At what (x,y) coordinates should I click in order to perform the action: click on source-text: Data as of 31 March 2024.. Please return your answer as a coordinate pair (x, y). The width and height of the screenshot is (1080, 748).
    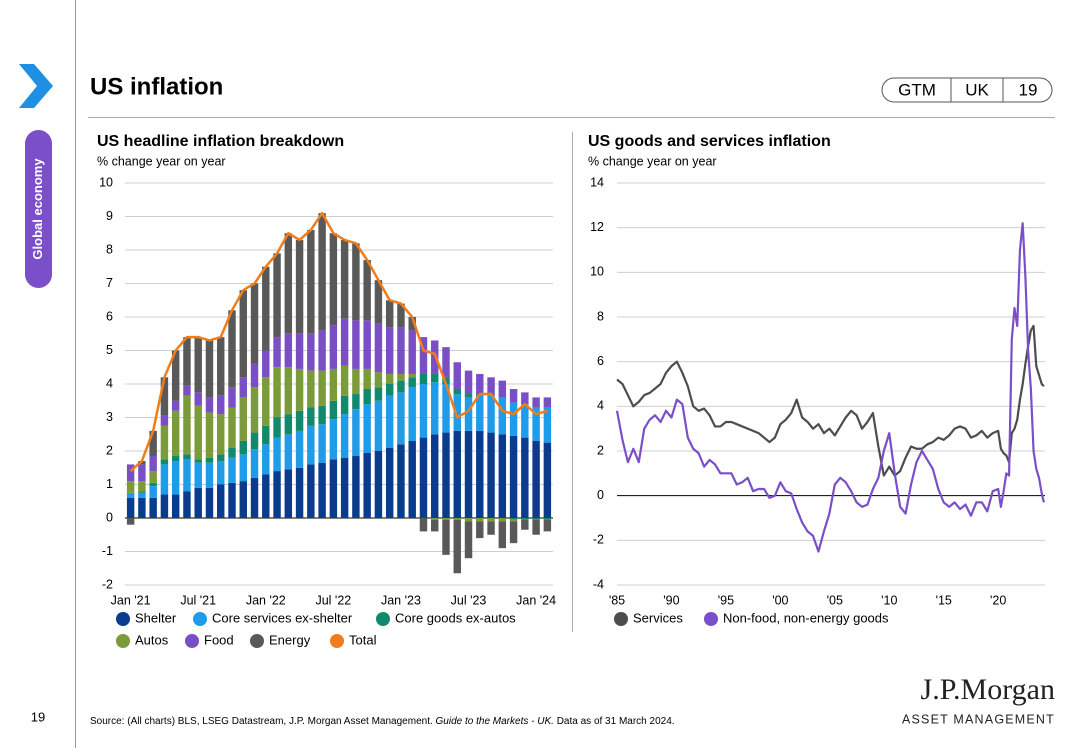
    Looking at the image, I should click on (614, 721).